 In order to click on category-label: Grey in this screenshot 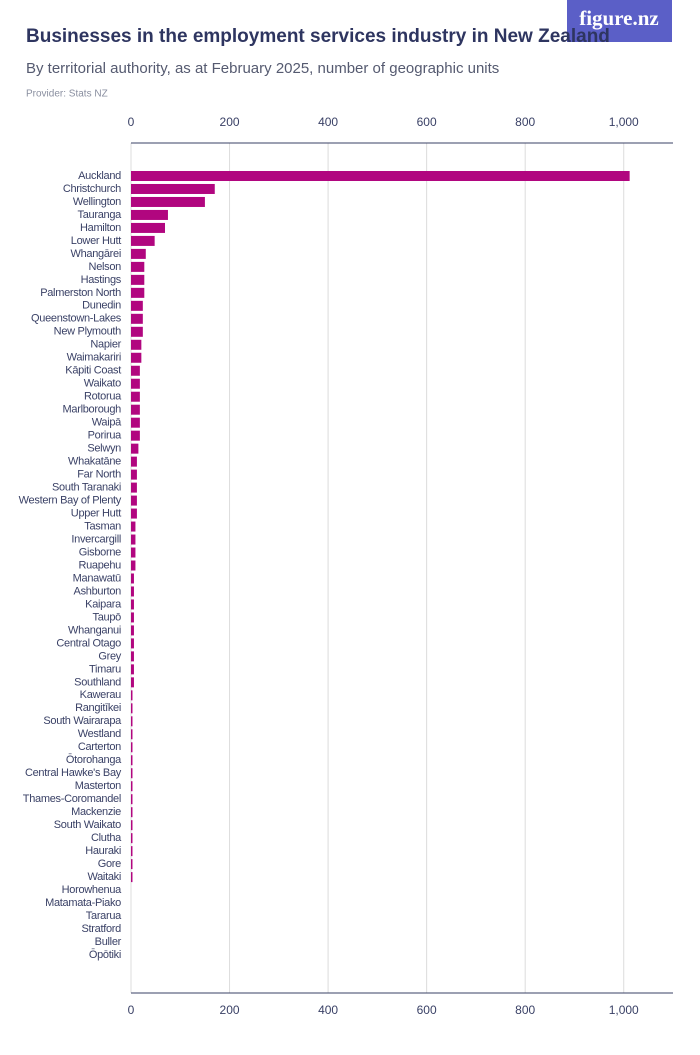, I will do `click(109, 656)`.